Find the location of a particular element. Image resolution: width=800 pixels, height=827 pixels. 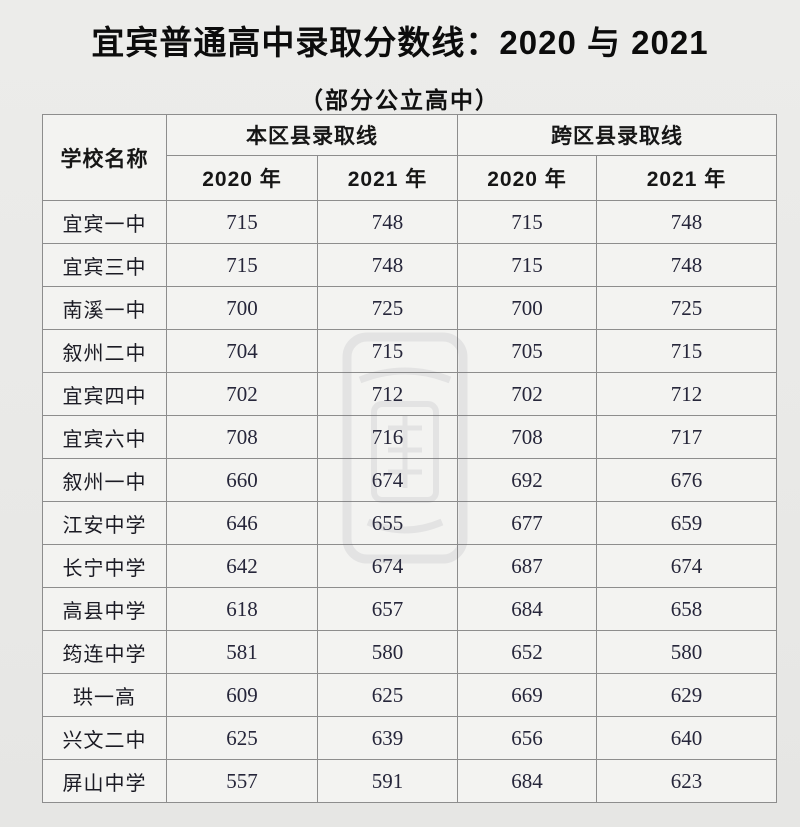

school-name-cell: 高县中学 is located at coordinates (104, 609).